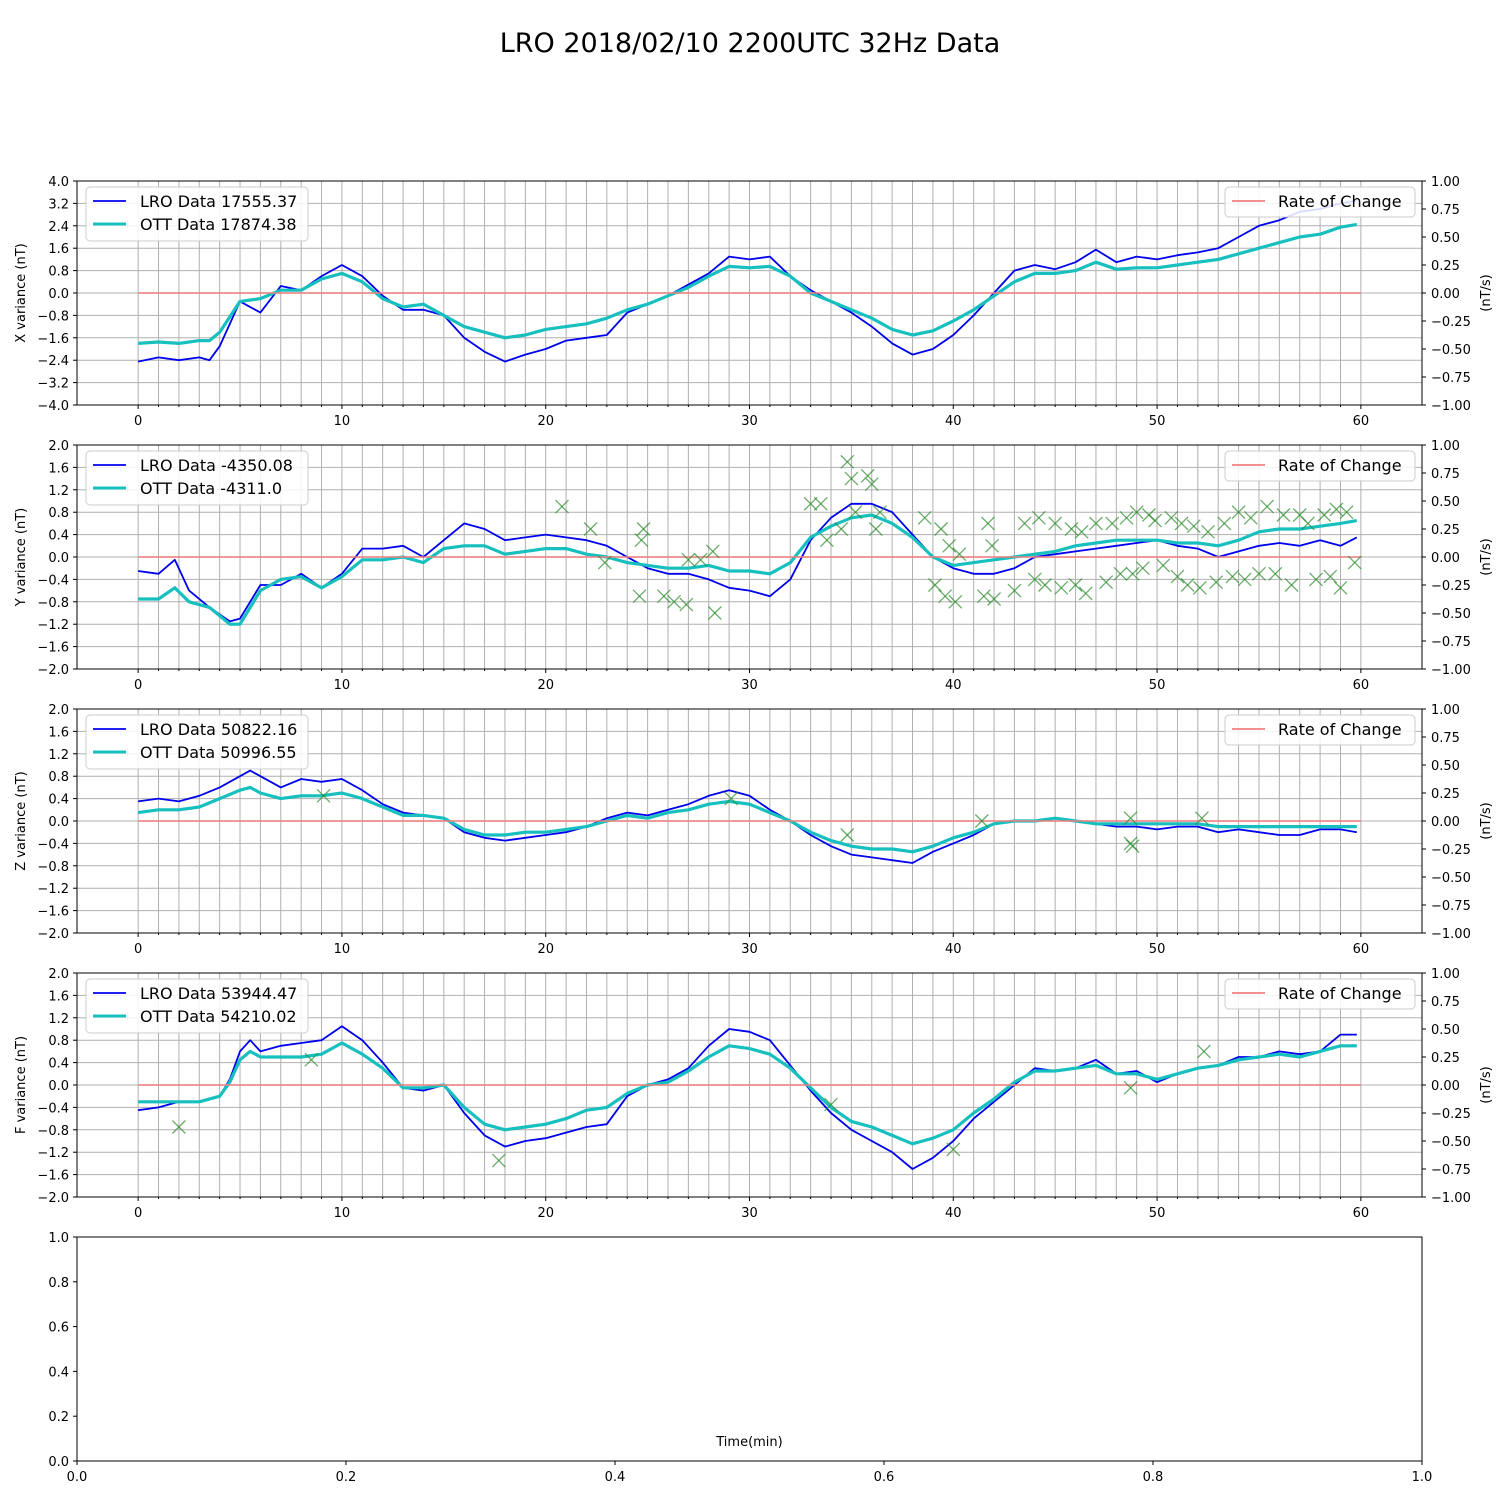  I want to click on x-tick-label: 60, so click(1361, 1213).